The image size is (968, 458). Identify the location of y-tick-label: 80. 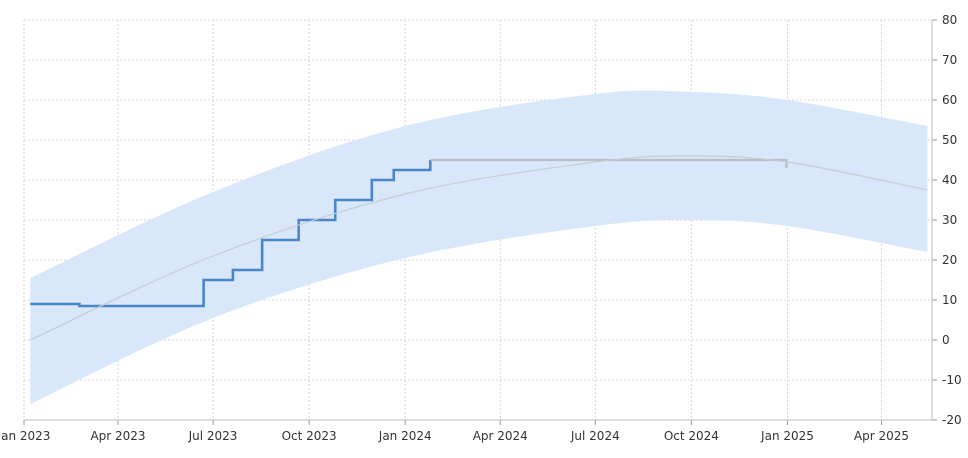
(949, 20).